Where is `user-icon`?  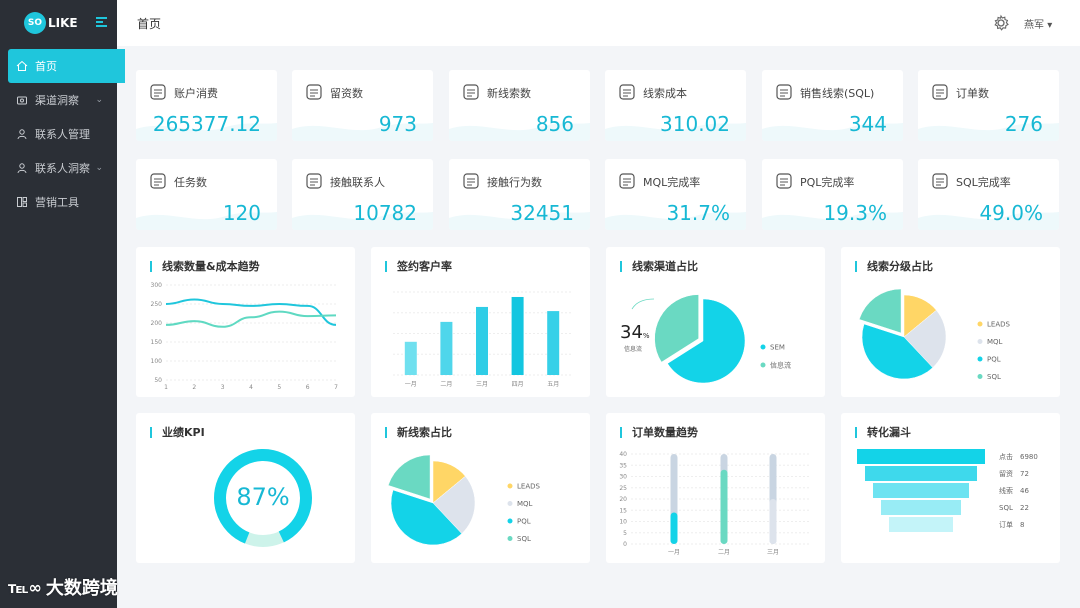
user-icon is located at coordinates (22, 134).